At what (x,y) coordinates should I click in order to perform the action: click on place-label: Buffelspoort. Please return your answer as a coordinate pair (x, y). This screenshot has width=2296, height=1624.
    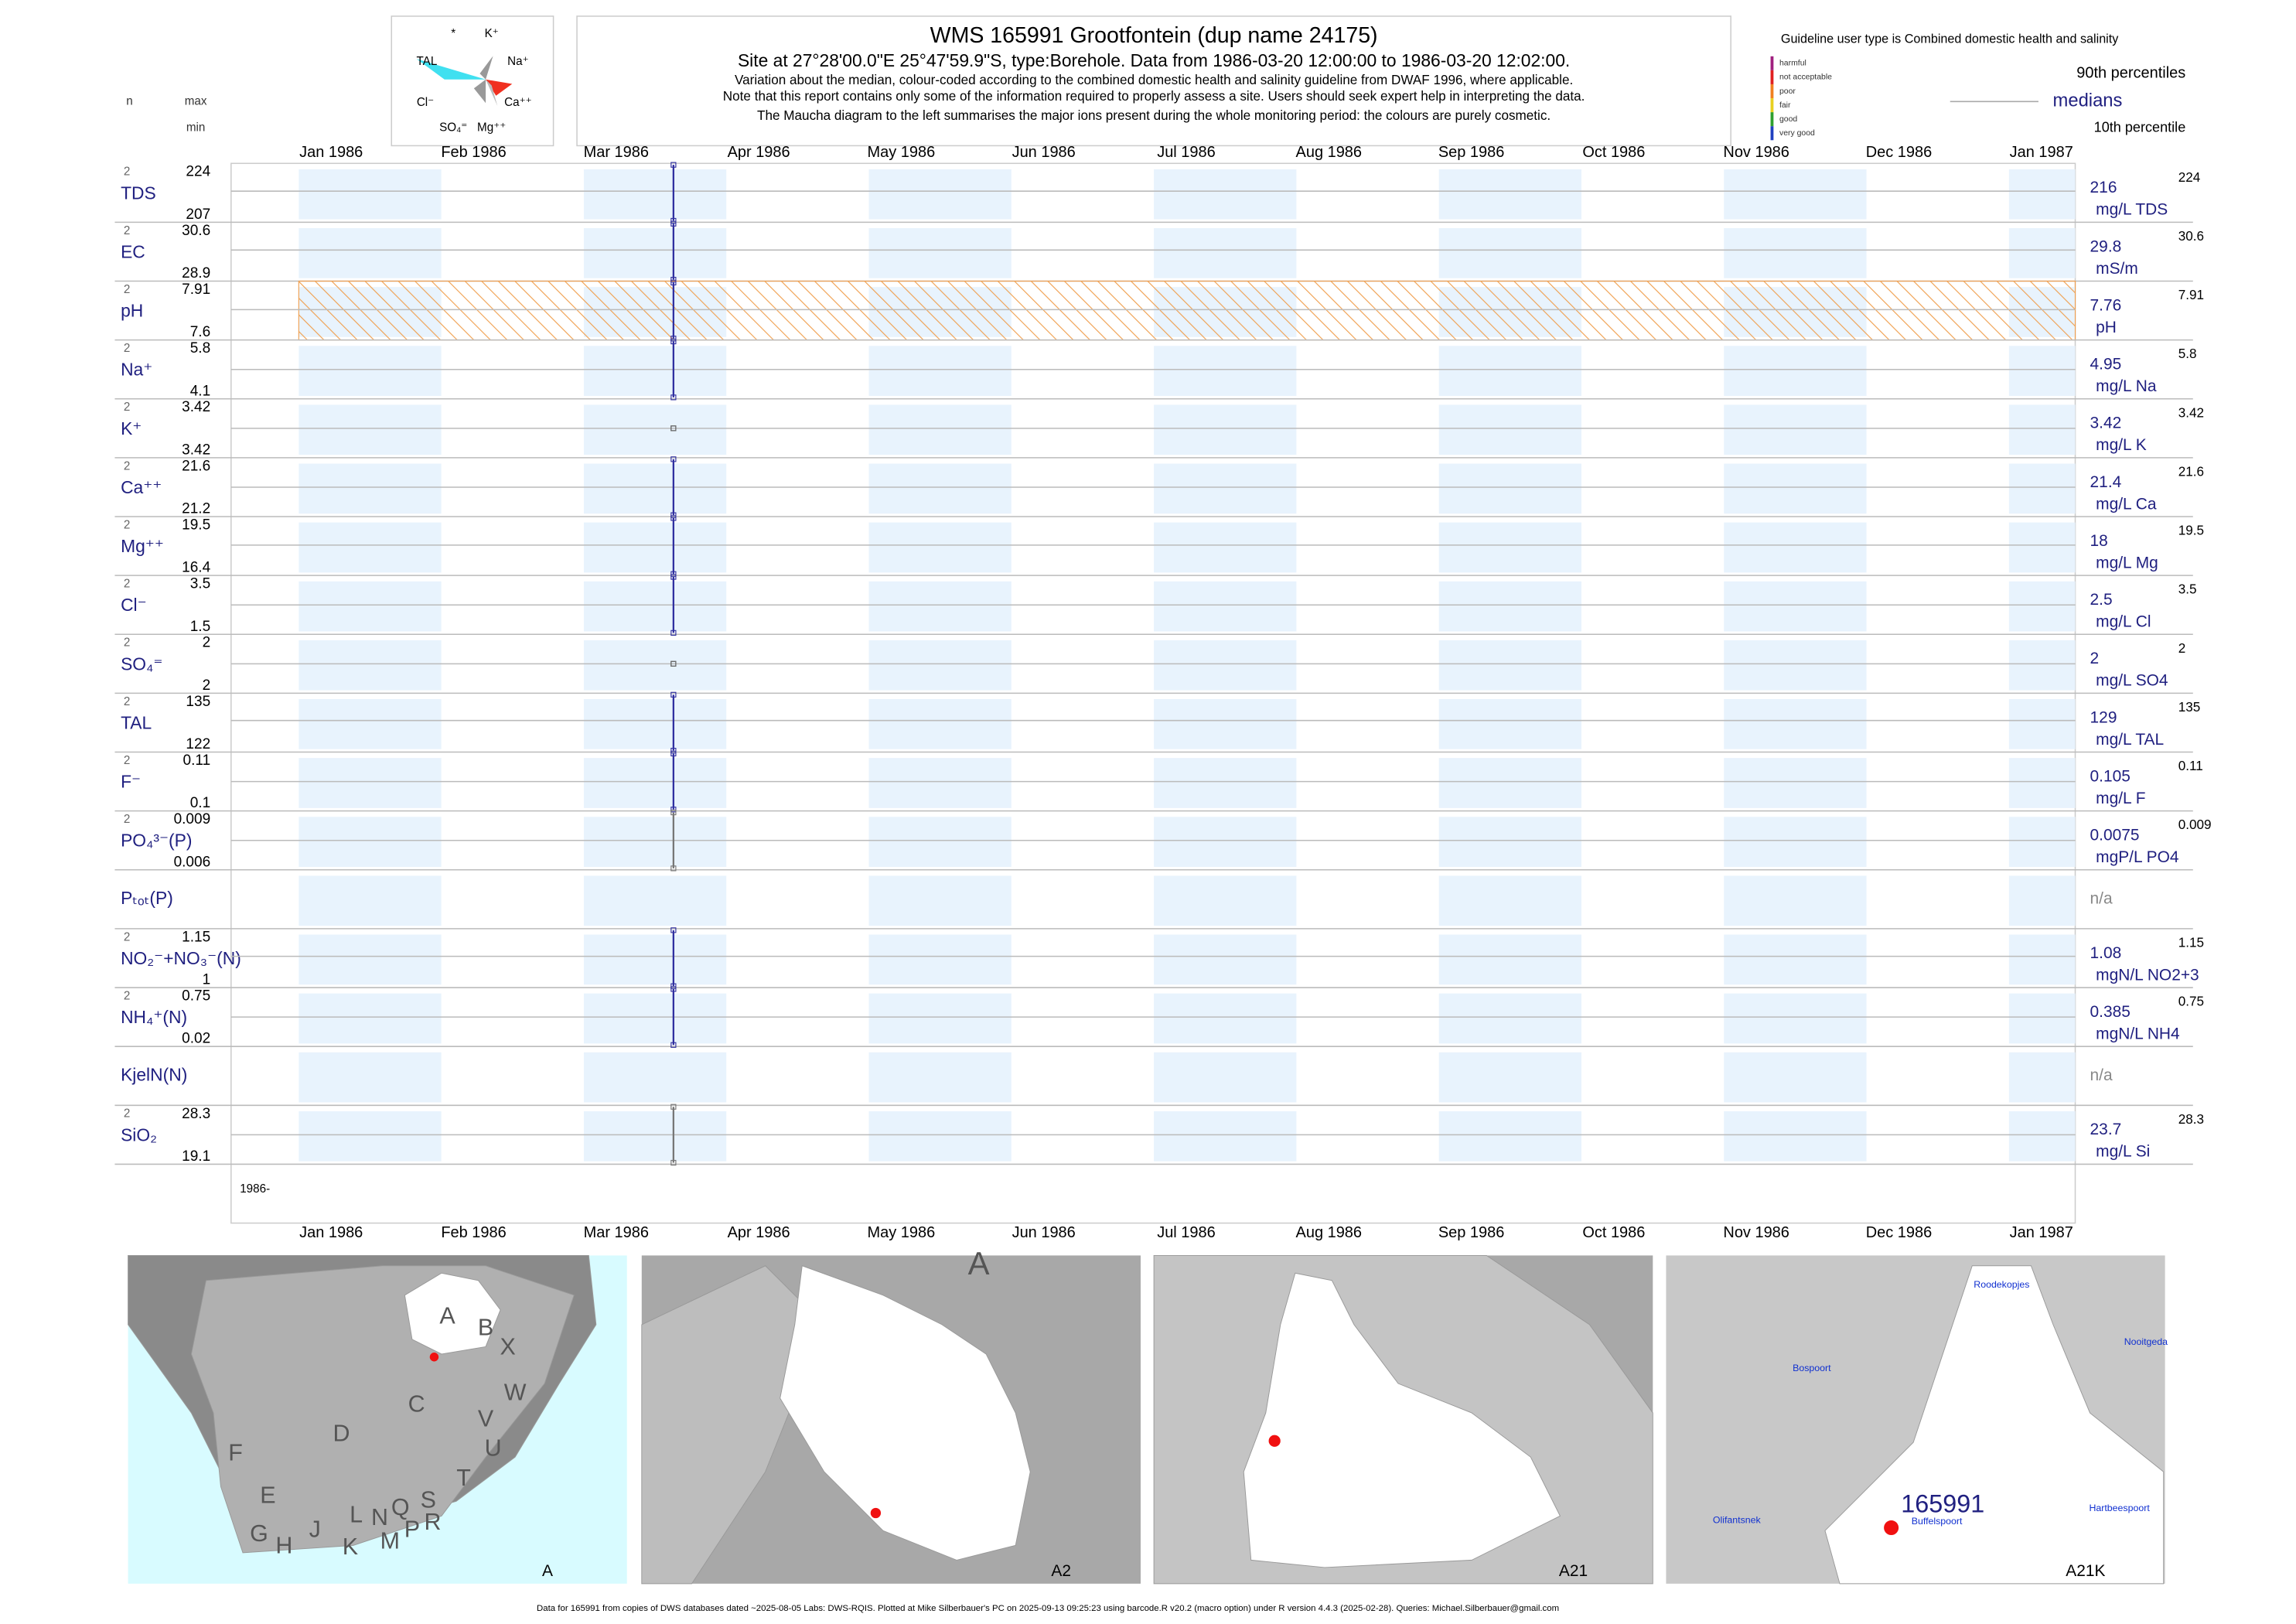
    Looking at the image, I should click on (1937, 1521).